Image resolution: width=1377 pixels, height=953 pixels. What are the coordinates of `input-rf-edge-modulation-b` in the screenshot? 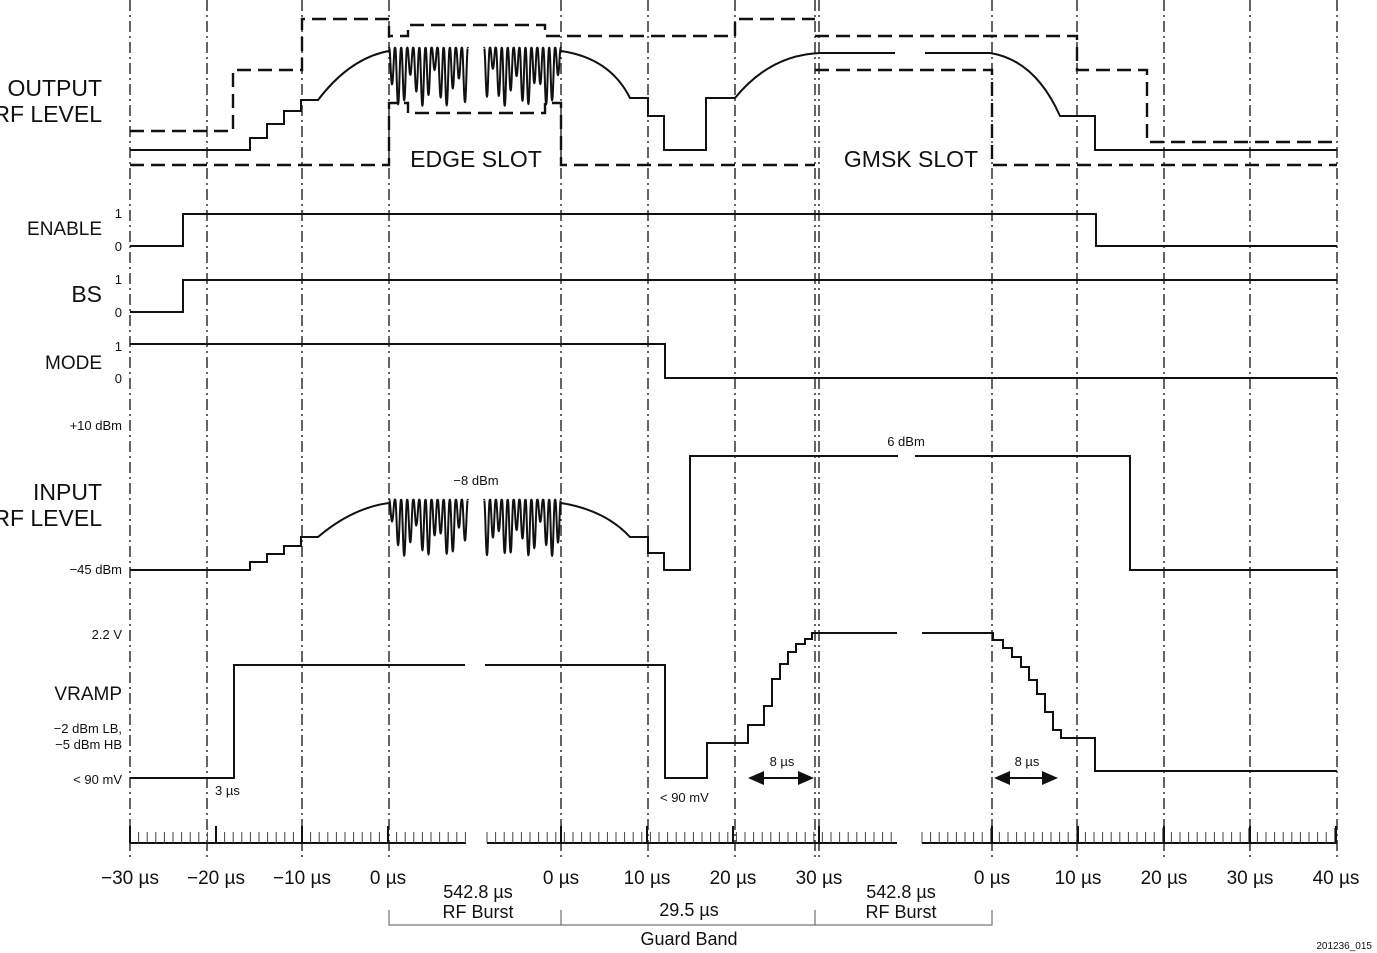 It's located at (522, 528).